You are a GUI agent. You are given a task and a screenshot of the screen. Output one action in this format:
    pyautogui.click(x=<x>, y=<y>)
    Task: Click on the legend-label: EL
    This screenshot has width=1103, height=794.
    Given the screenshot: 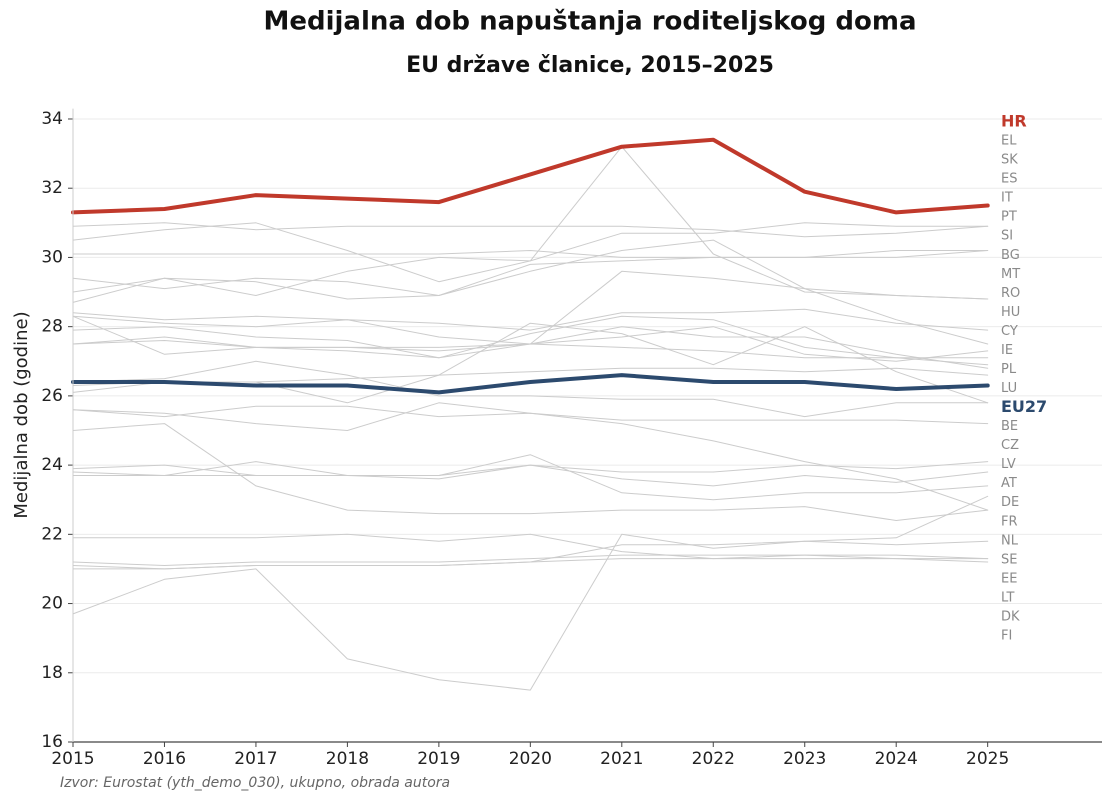 What is the action you would take?
    pyautogui.click(x=1009, y=141)
    